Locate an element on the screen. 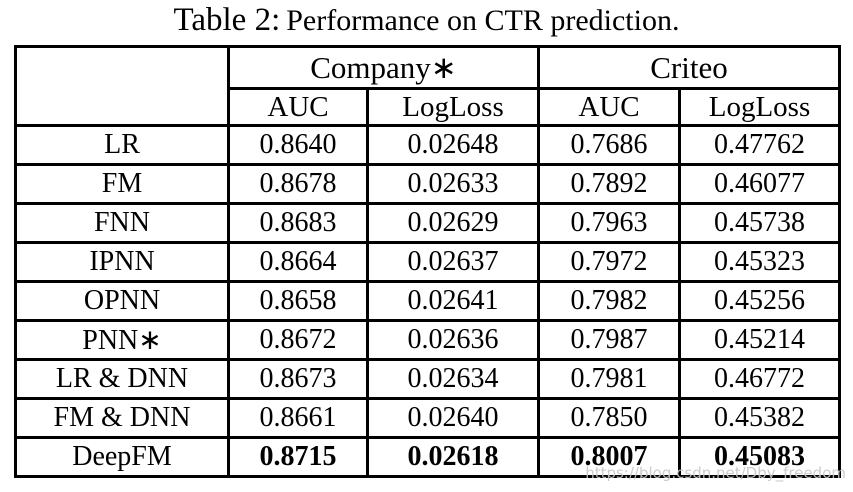 The width and height of the screenshot is (853, 492). value-cell: 0.47762 is located at coordinates (759, 145).